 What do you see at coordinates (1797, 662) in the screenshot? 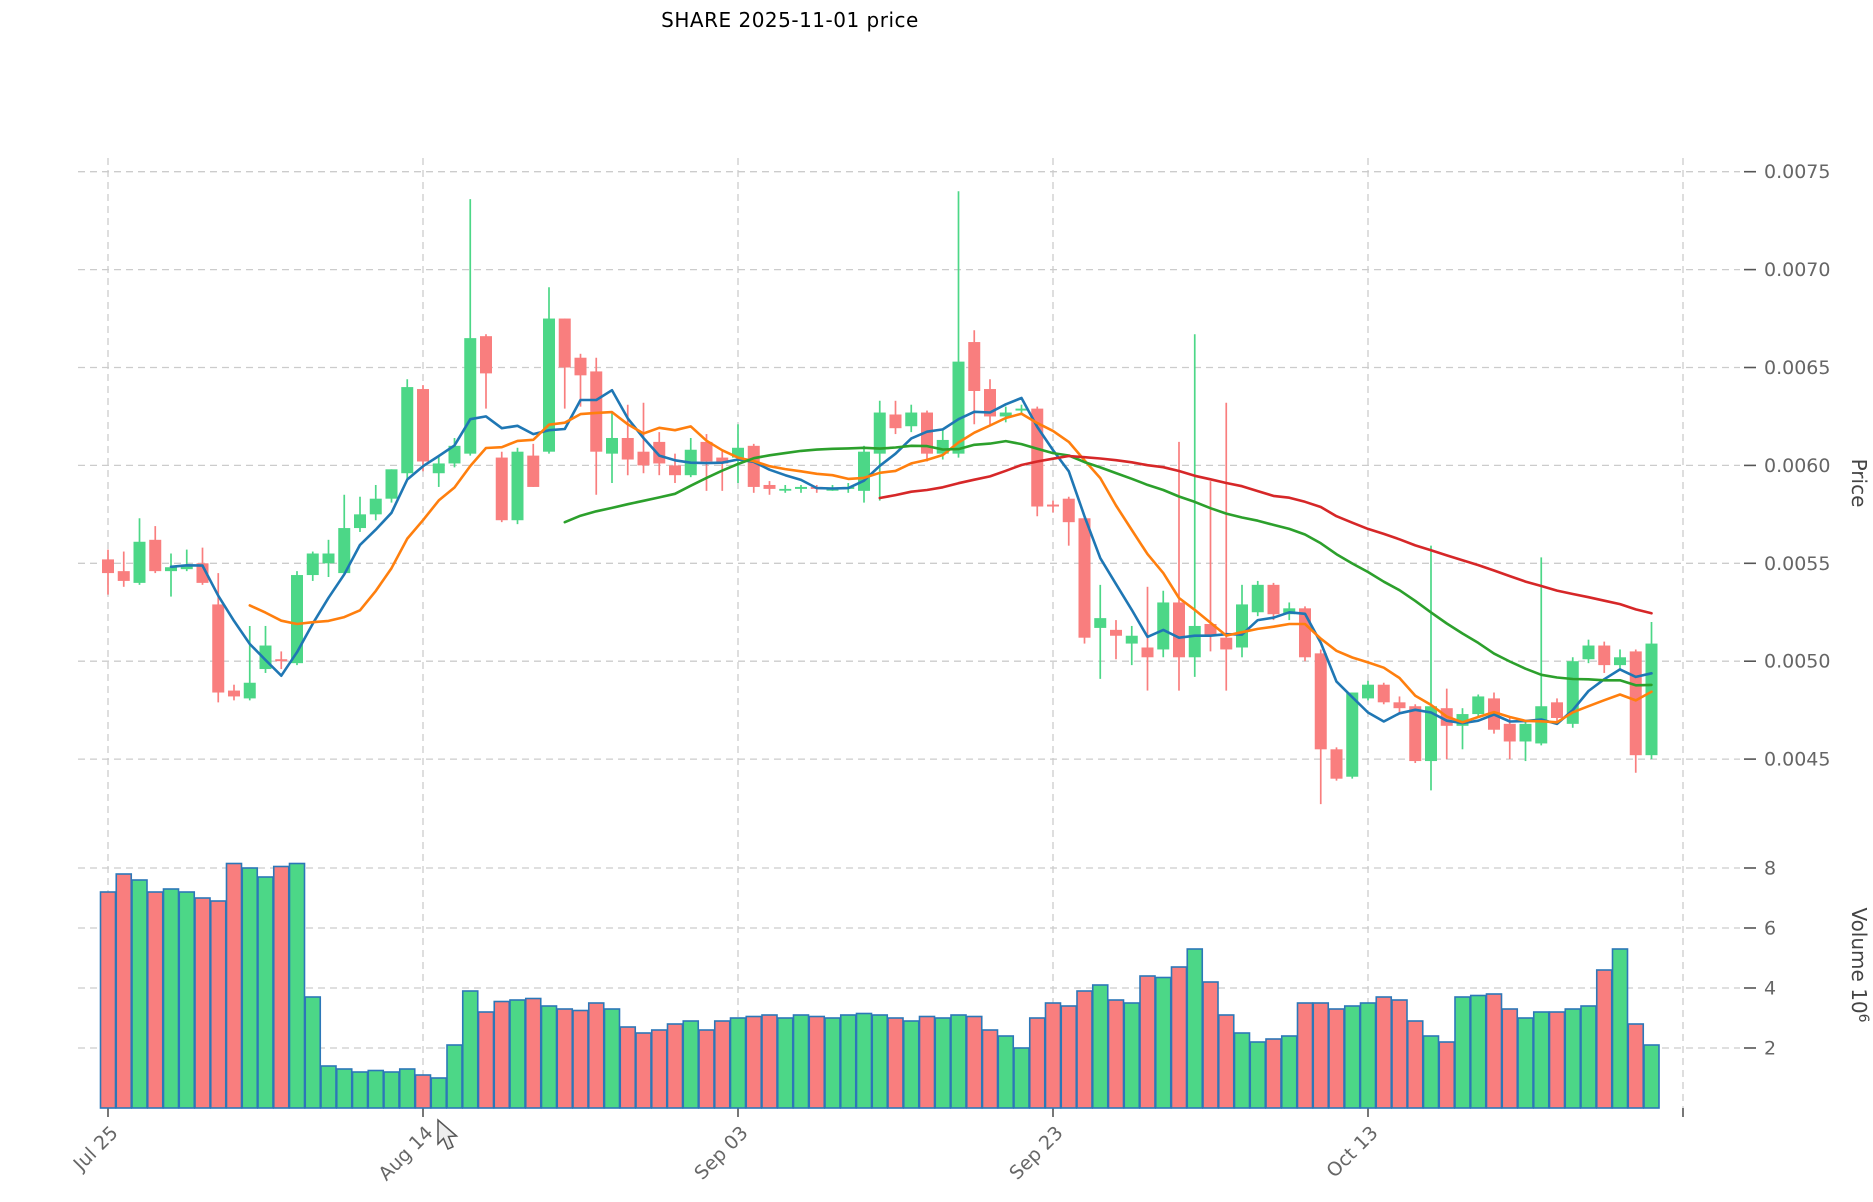
I see `price-tick-label: 0.0050` at bounding box center [1797, 662].